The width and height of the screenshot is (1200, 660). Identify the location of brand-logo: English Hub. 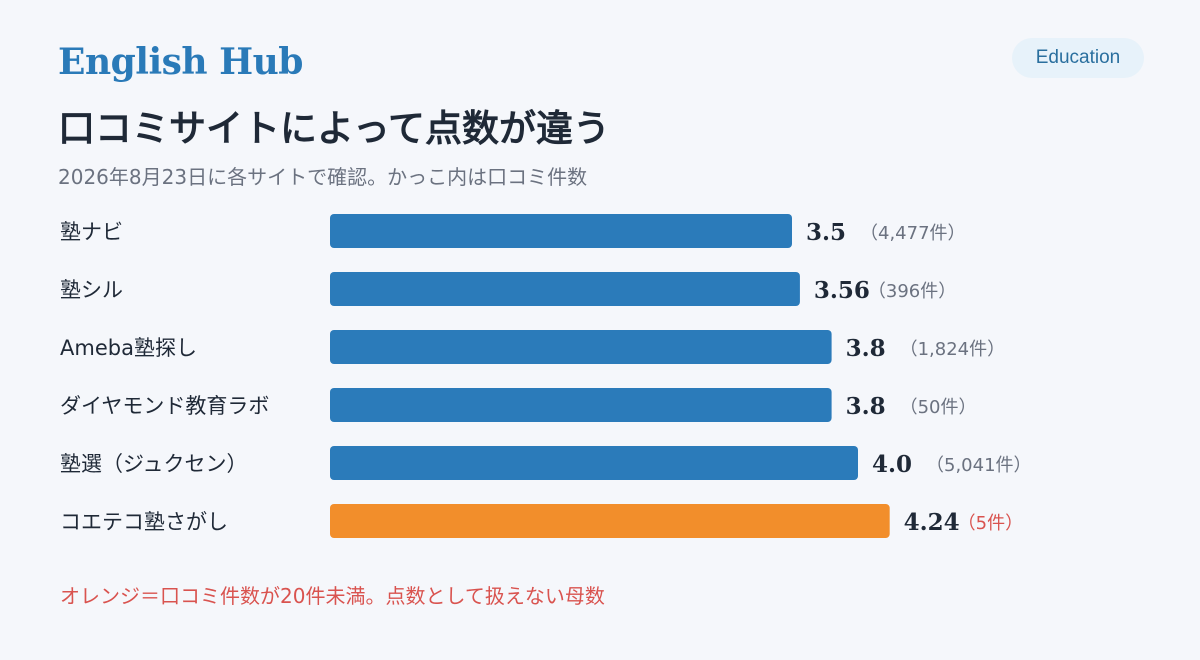
(180, 62).